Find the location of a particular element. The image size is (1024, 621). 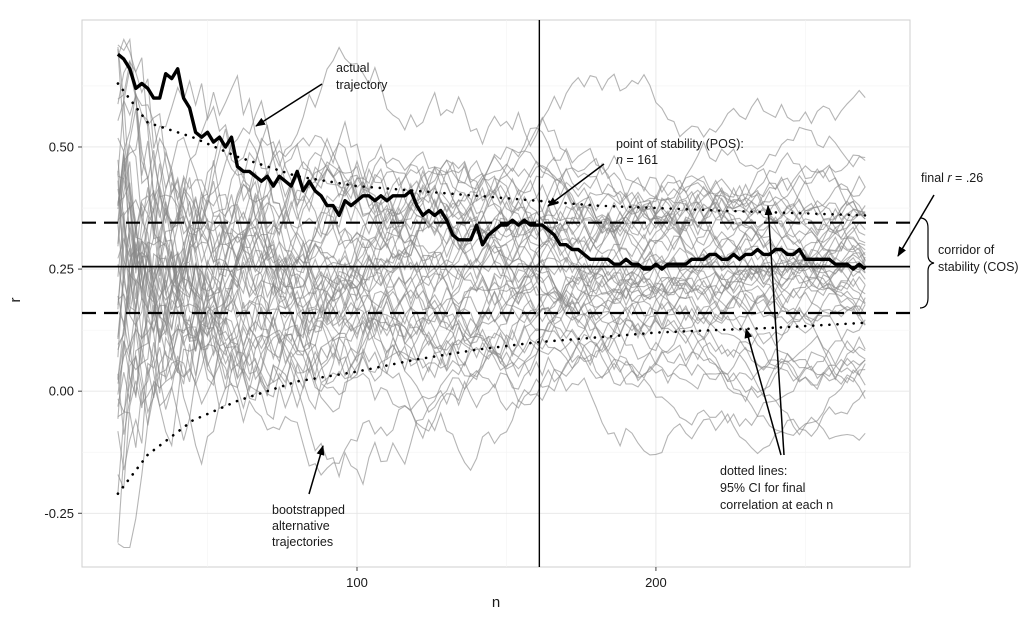

svg-text: bootstrapped is located at coordinates (308, 510).